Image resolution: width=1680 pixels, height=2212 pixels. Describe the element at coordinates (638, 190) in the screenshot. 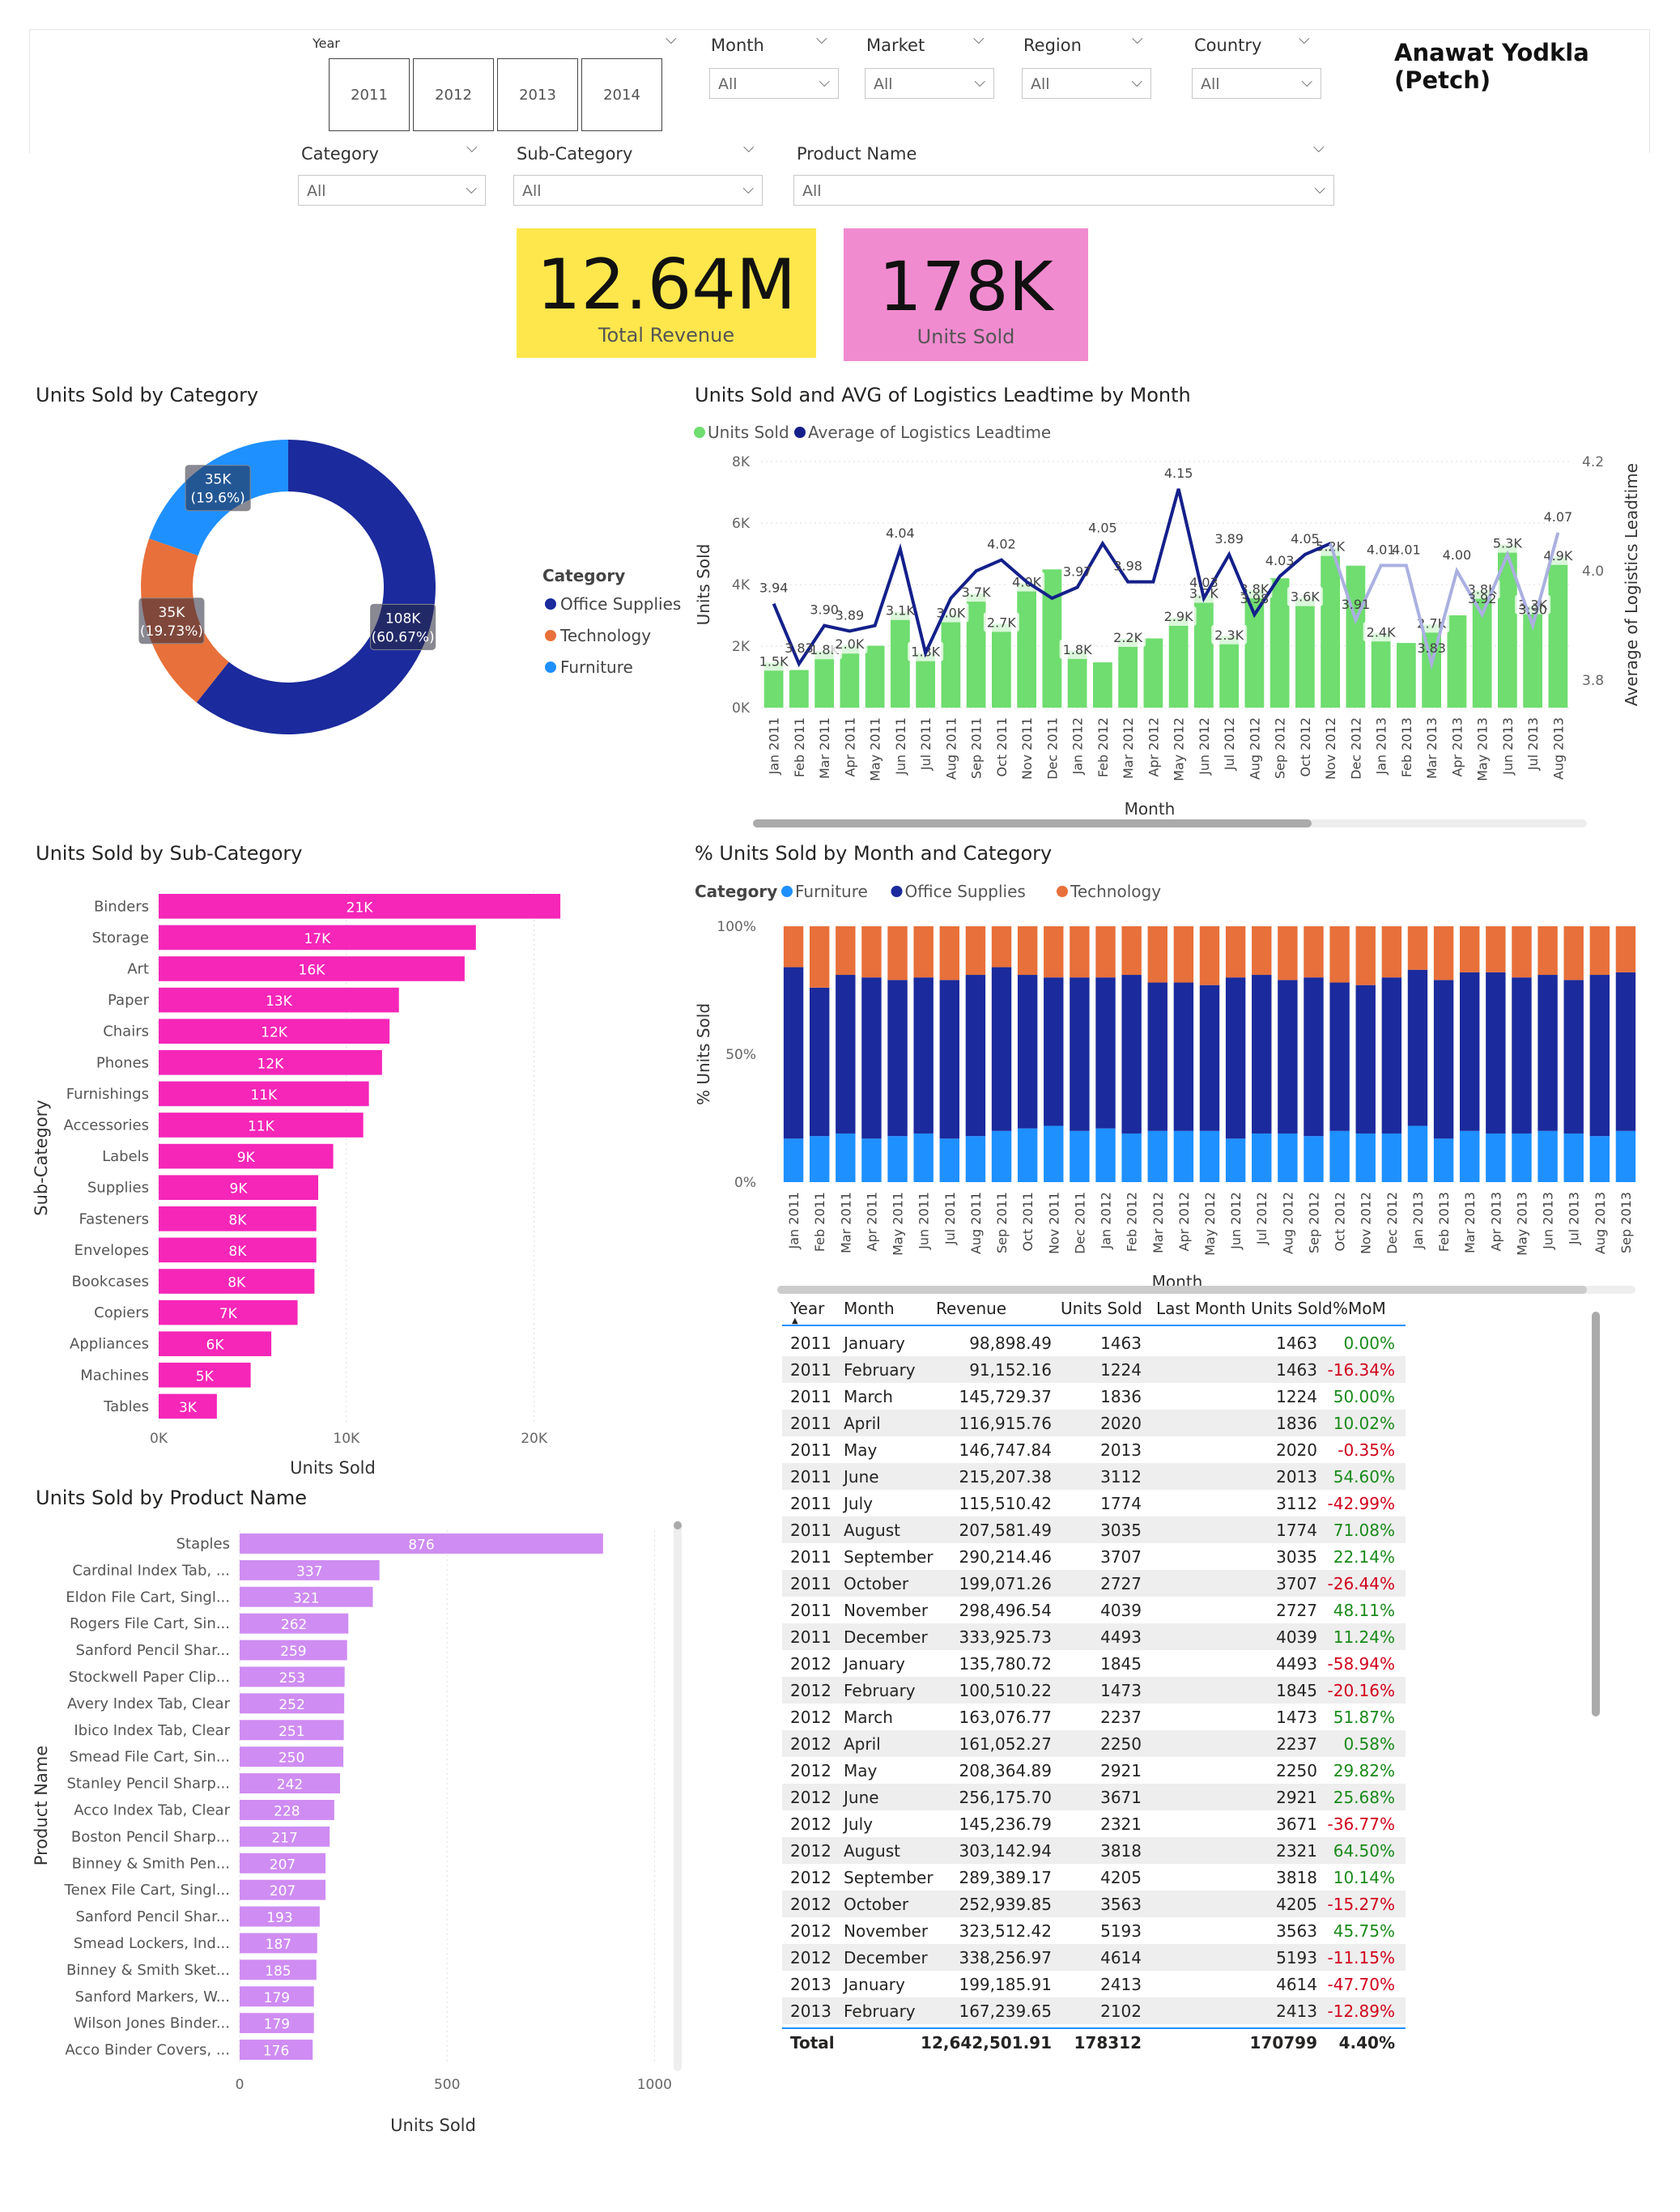

I see `subcategory-dropdown: All ⌵` at that location.